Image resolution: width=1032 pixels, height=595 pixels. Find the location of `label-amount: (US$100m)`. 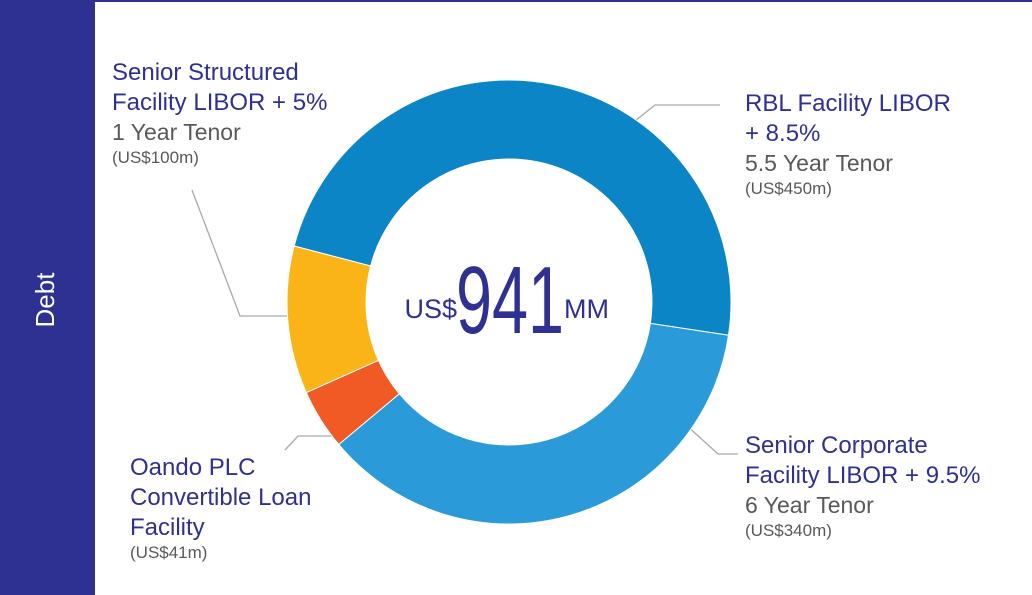

label-amount: (US$100m) is located at coordinates (155, 157).